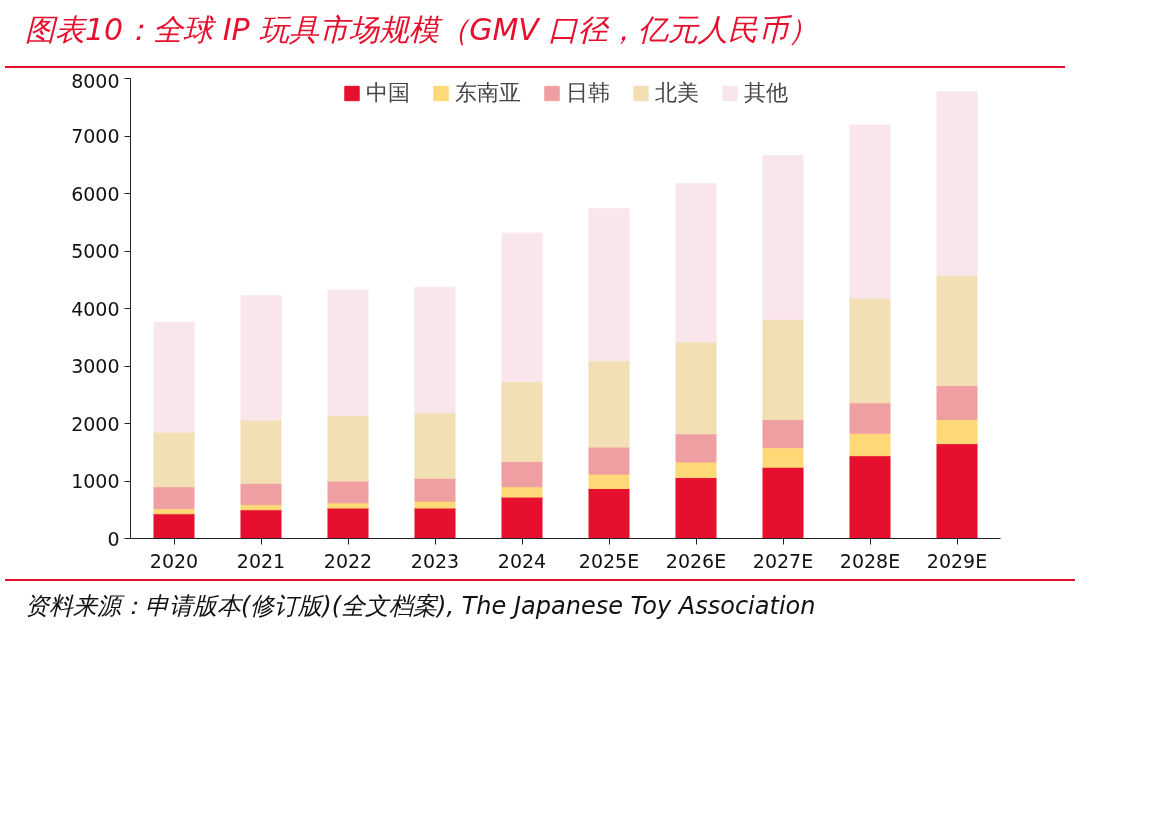  Describe the element at coordinates (609, 560) in the screenshot. I see `x-tick-label: 2025E` at that location.